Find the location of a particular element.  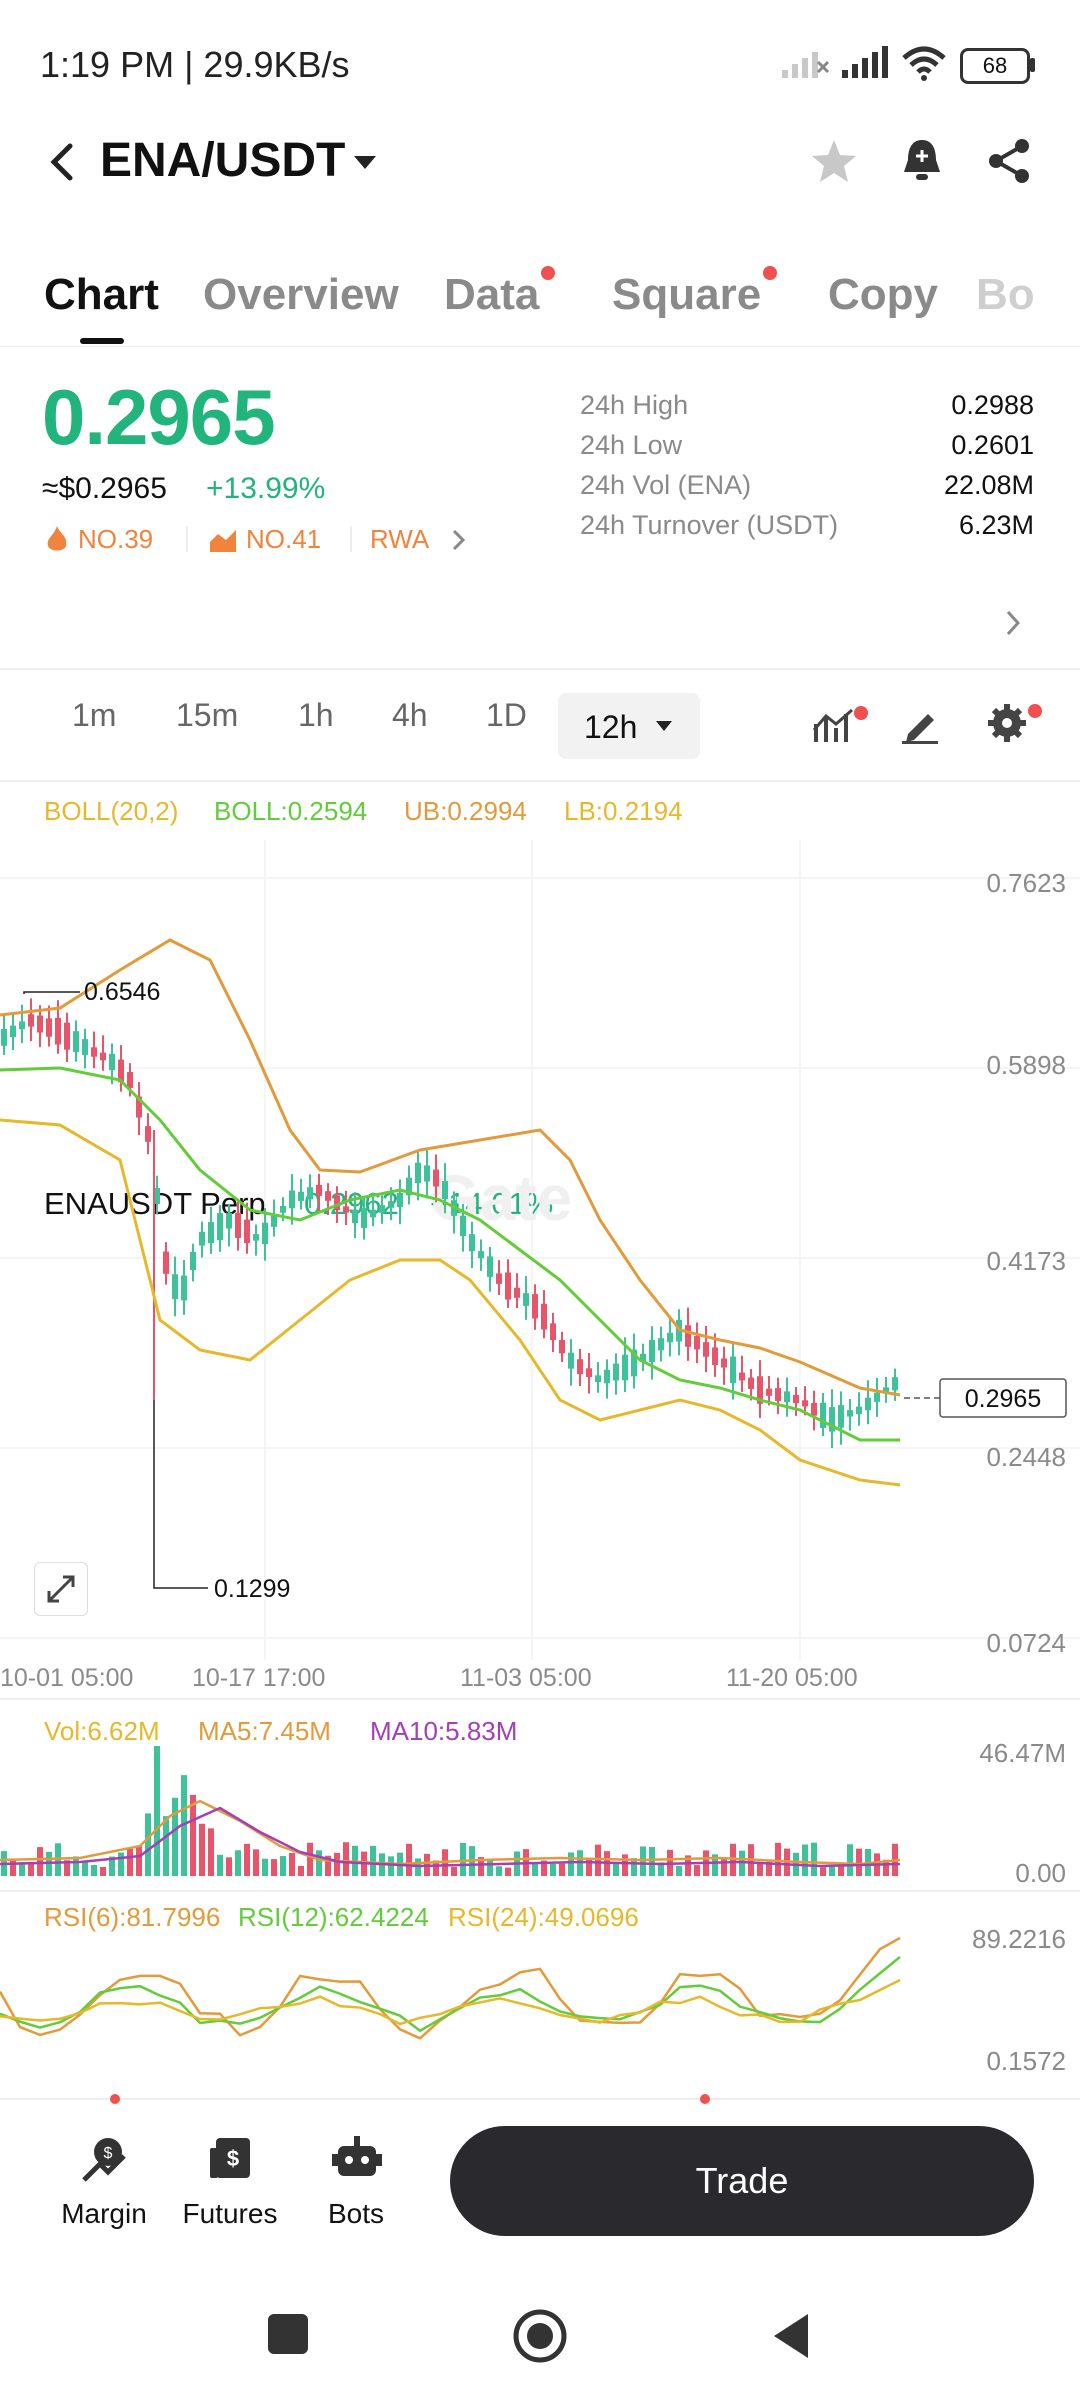

timeframe-4h: 4h is located at coordinates (410, 715).